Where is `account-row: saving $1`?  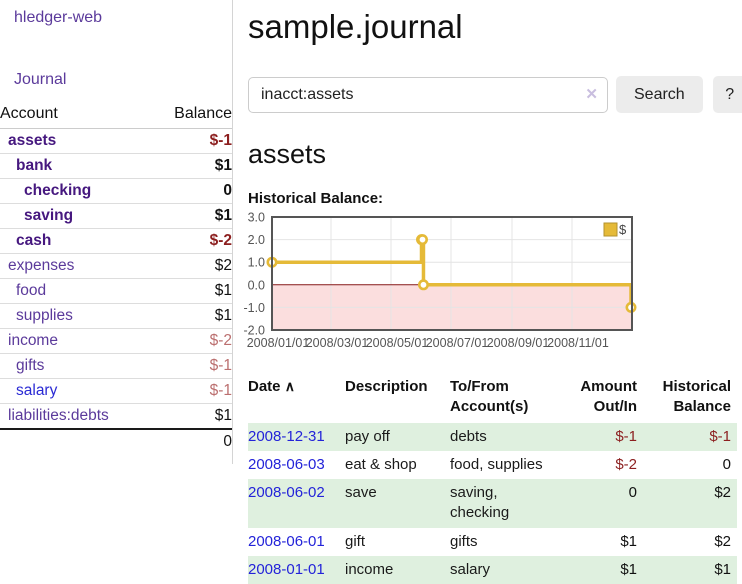 account-row: saving $1 is located at coordinates (116, 216).